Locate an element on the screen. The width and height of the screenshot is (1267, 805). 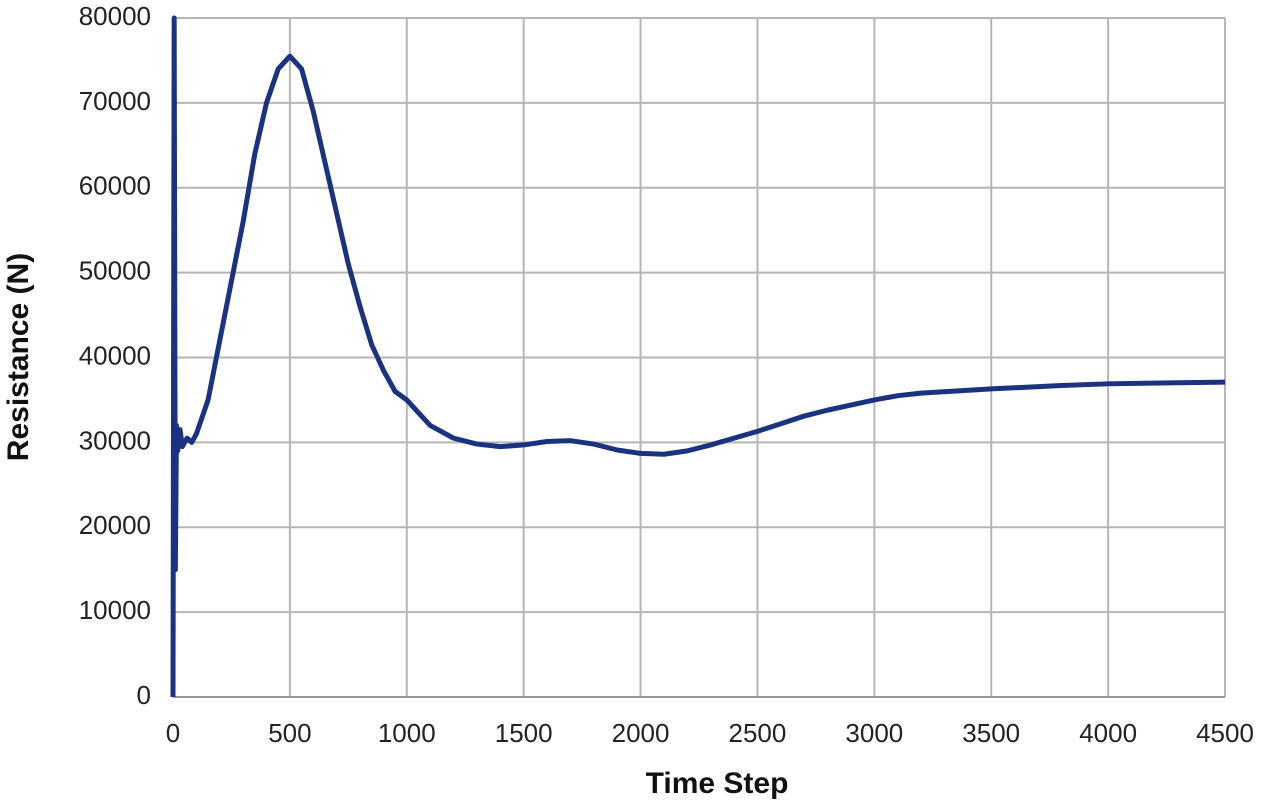
x-tick-label: 500 is located at coordinates (289, 733).